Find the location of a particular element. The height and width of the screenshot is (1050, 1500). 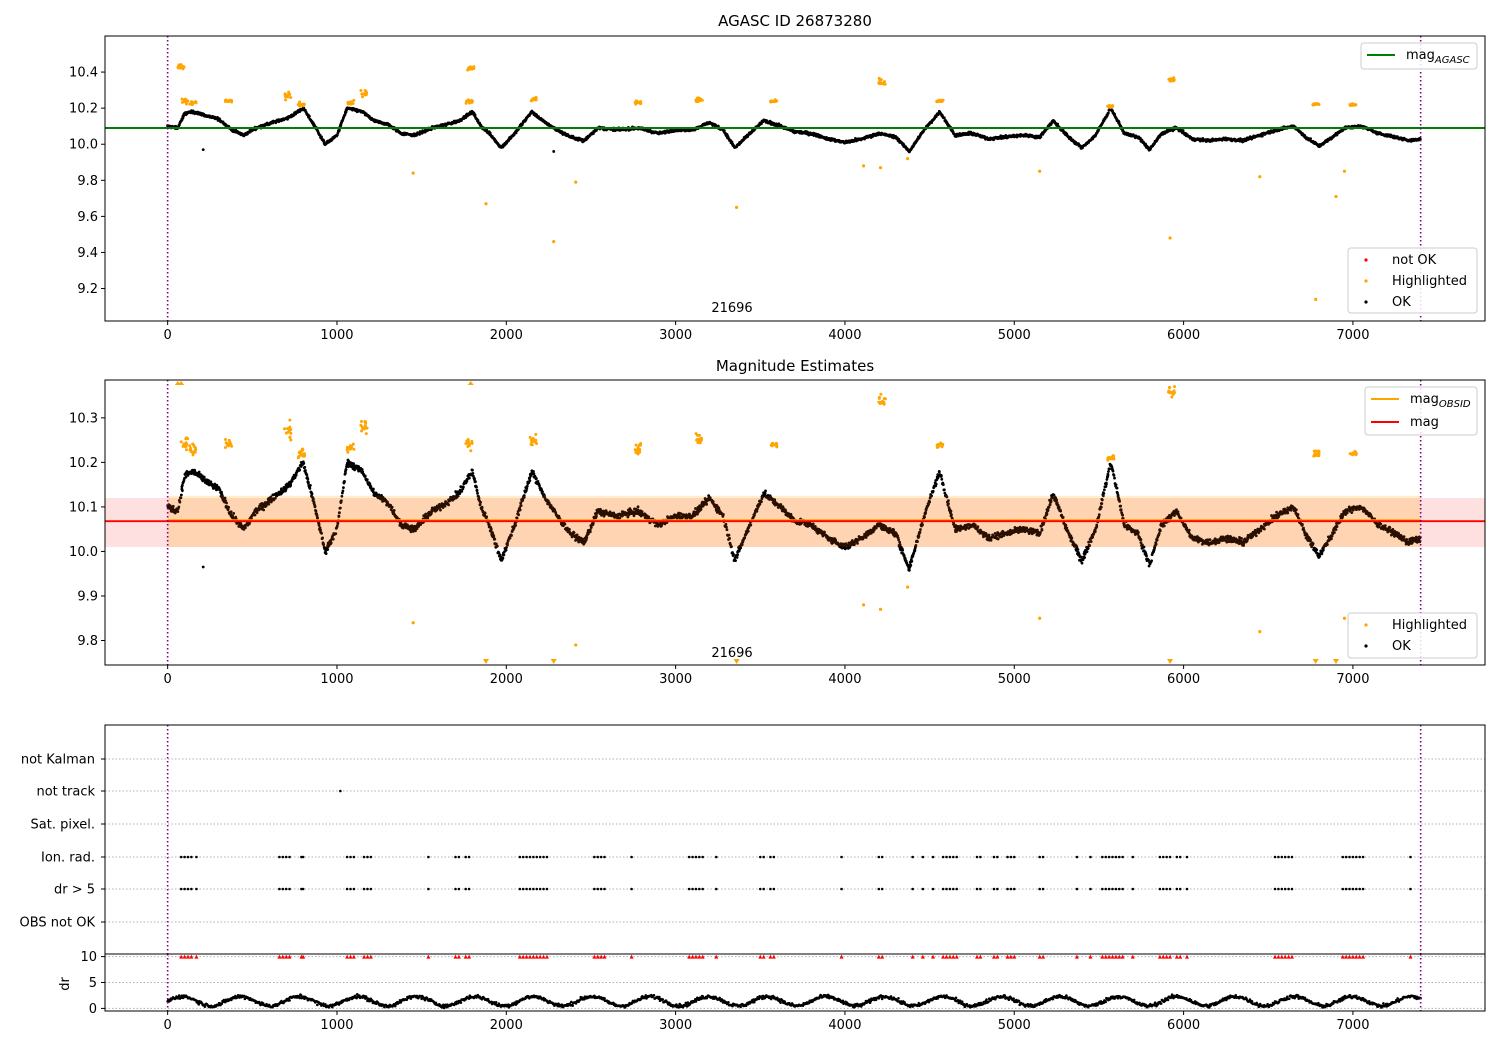

x-tick-label: 7000 is located at coordinates (1352, 335).